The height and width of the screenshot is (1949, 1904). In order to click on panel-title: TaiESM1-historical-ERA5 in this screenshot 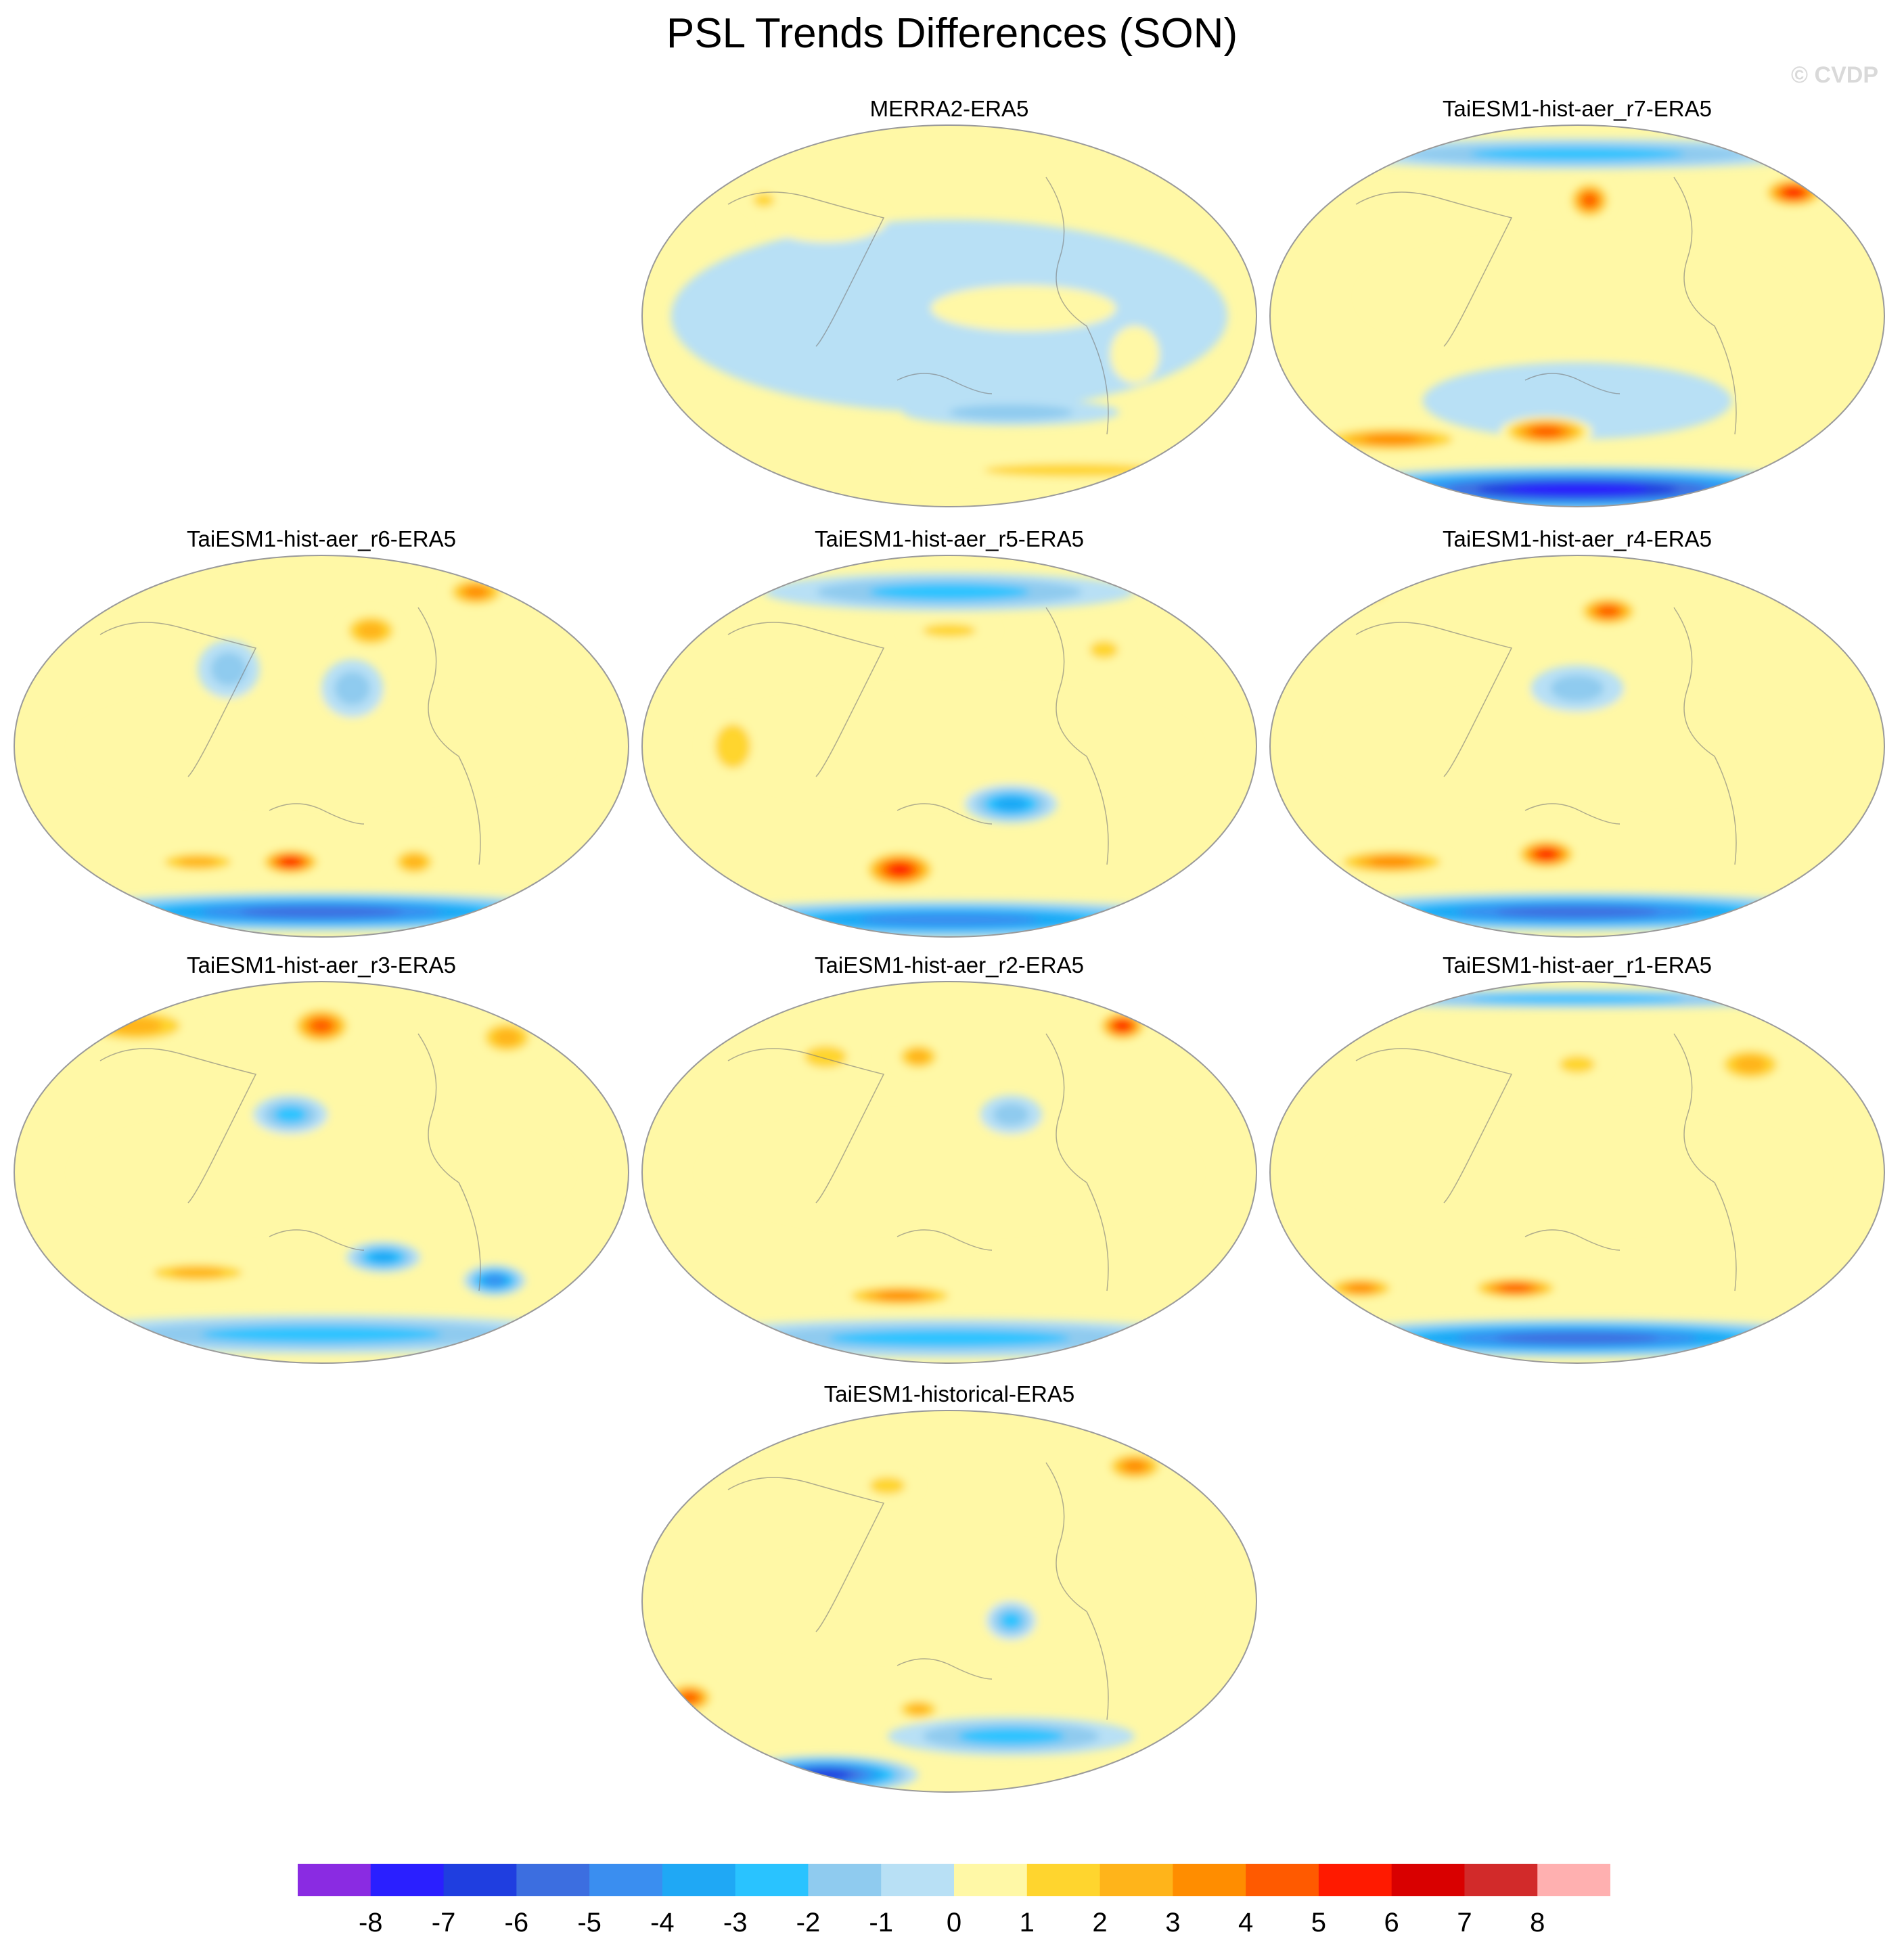, I will do `click(949, 1394)`.